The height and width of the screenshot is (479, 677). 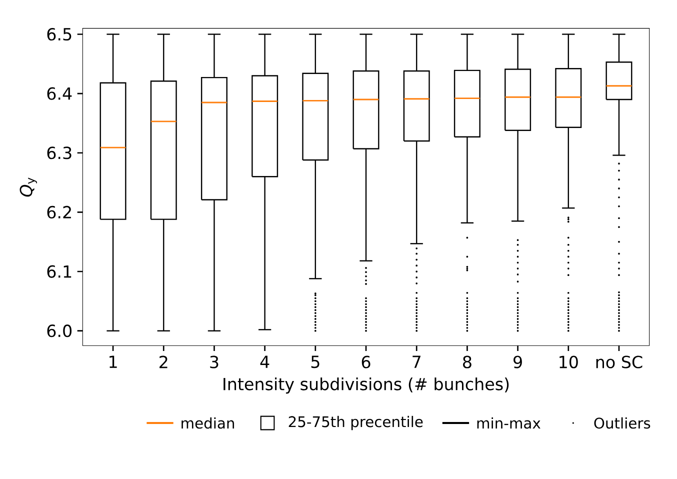 What do you see at coordinates (59, 93) in the screenshot?
I see `y-tick-label: 6.4` at bounding box center [59, 93].